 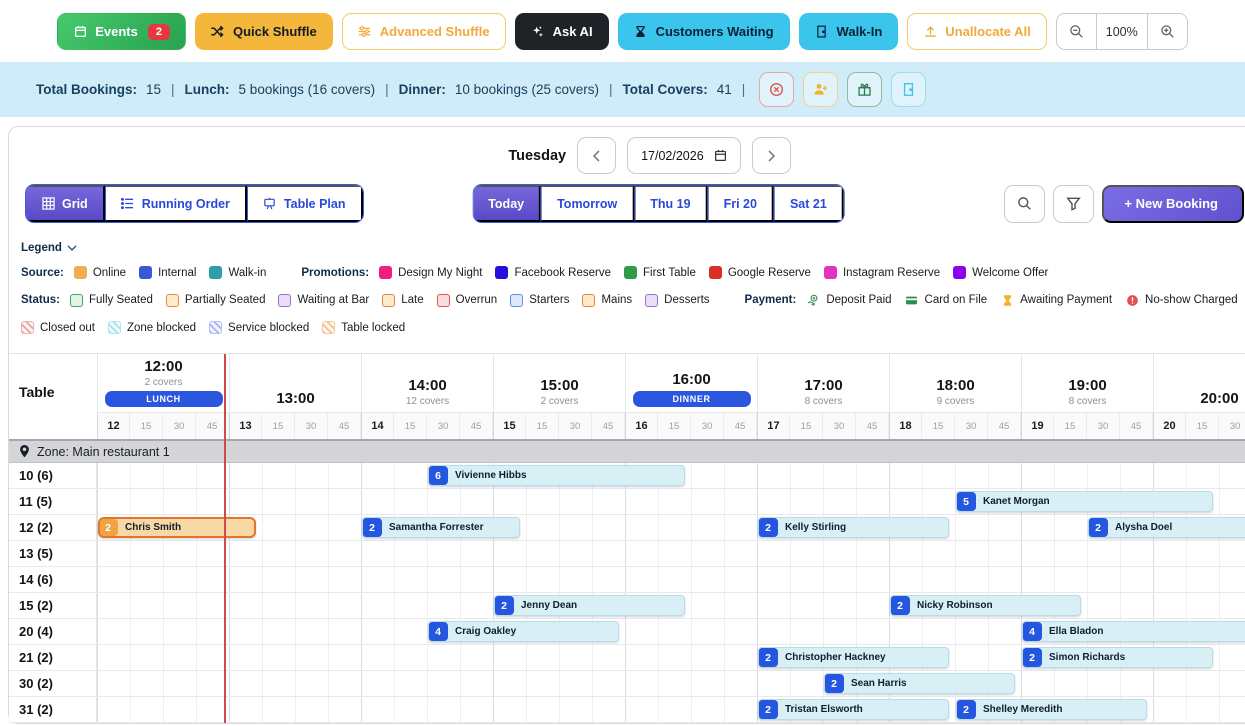 I want to click on zone-label: Zone: Main restaurant 1, so click(x=103, y=451).